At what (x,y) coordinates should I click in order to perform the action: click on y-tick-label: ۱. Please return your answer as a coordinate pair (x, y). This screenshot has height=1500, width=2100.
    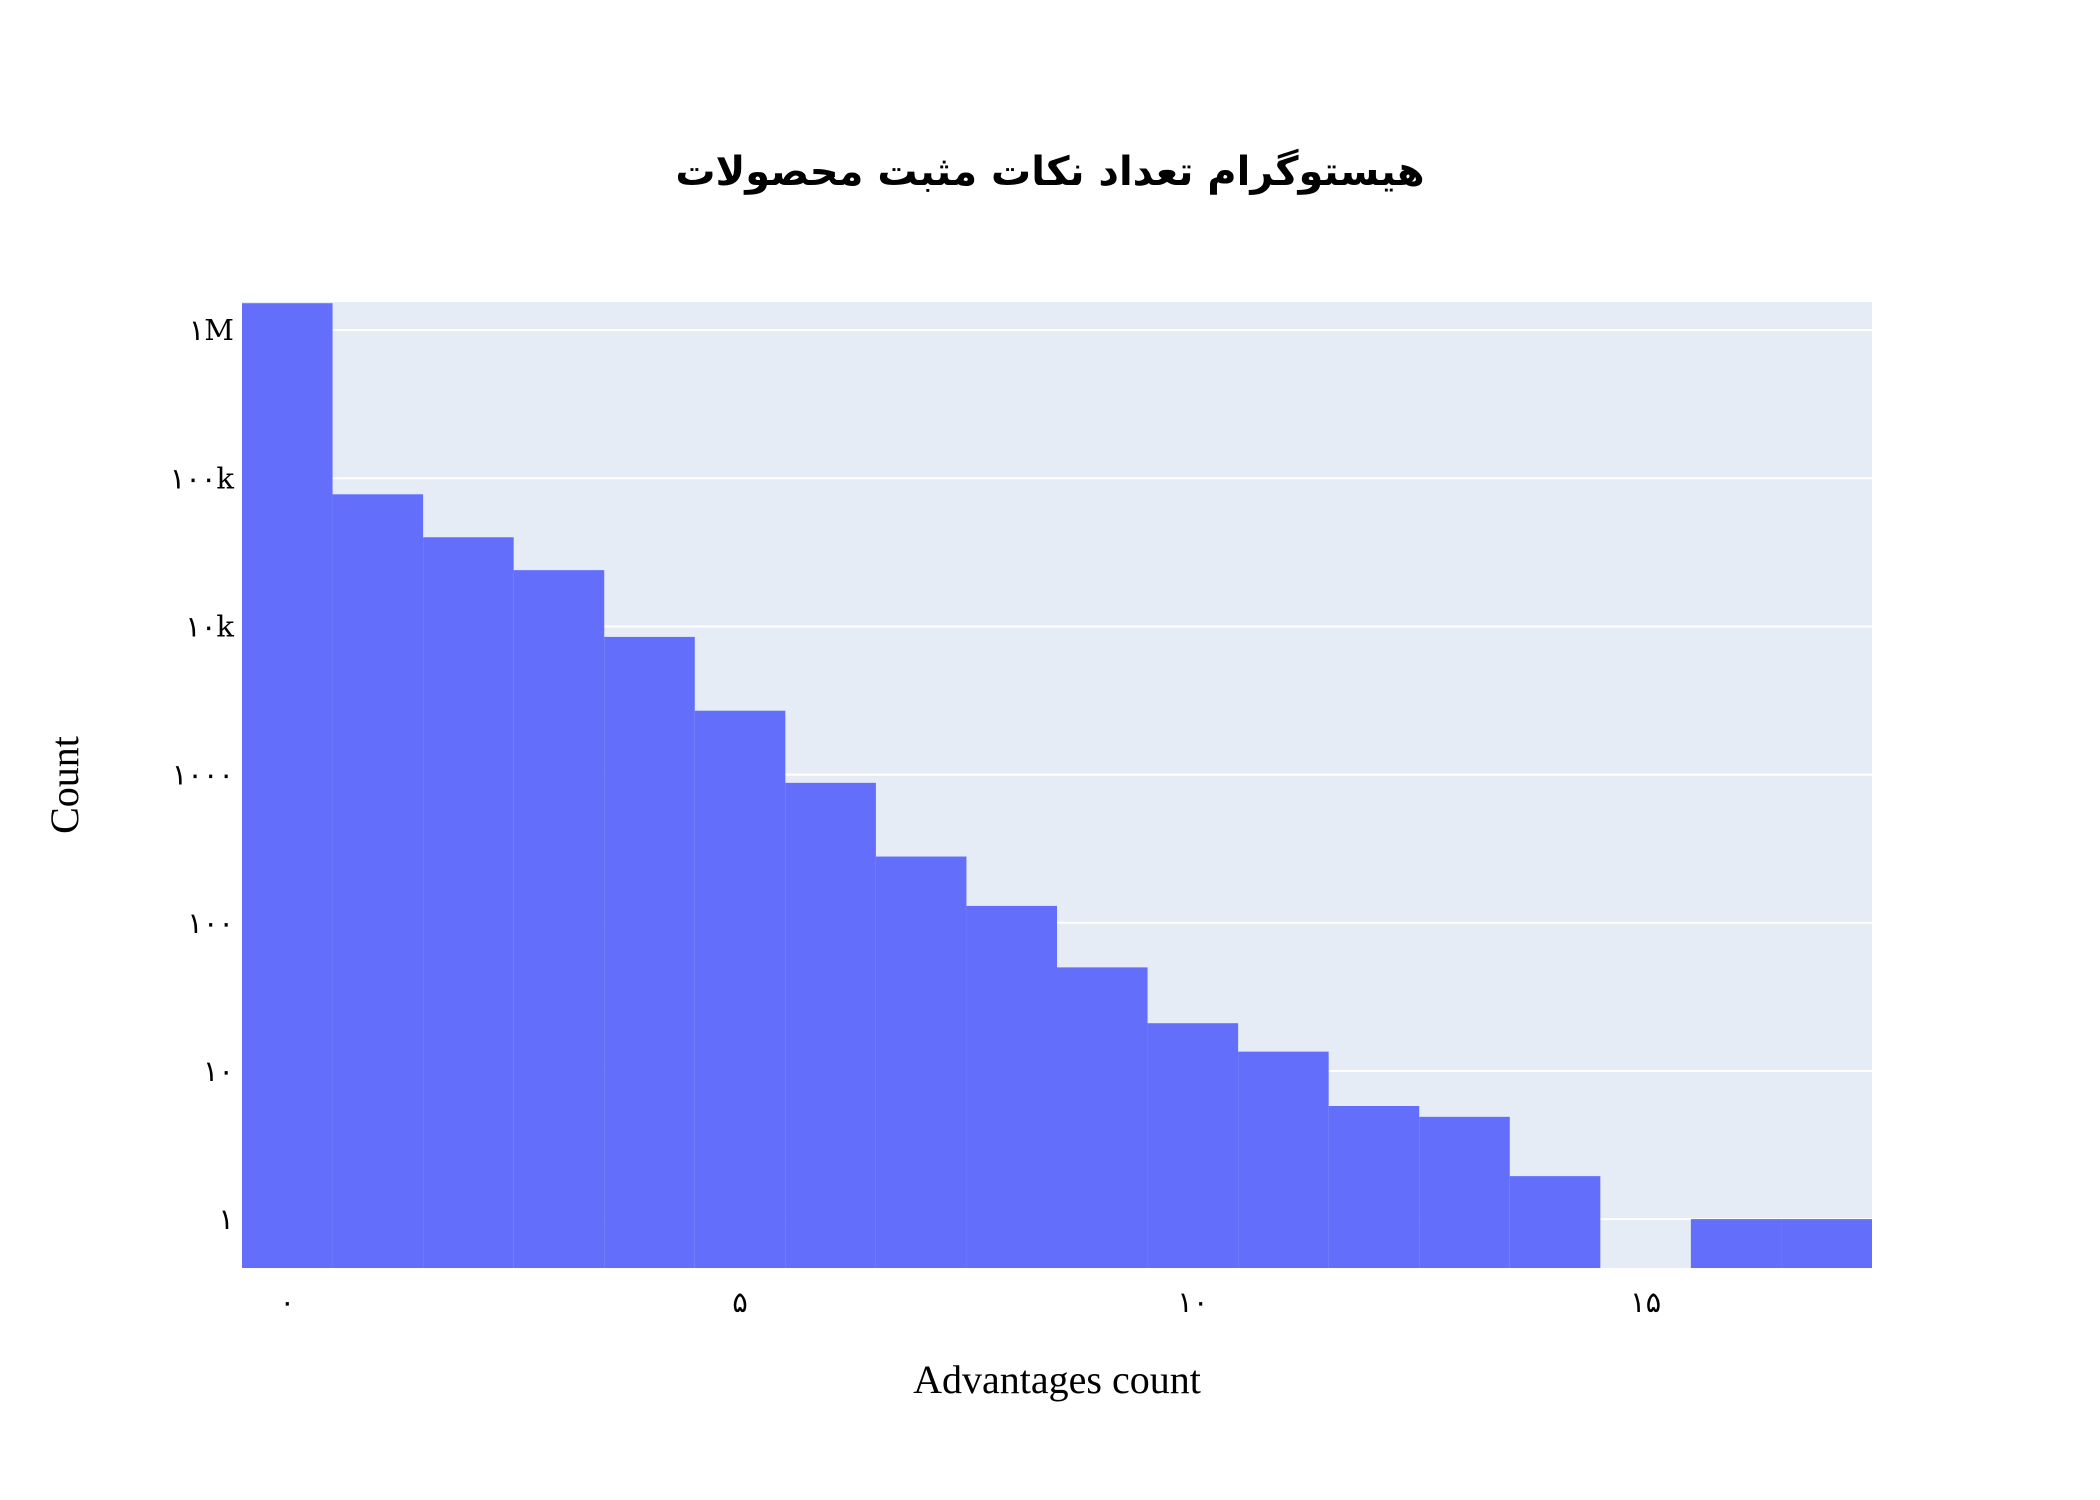
    Looking at the image, I should click on (226, 1219).